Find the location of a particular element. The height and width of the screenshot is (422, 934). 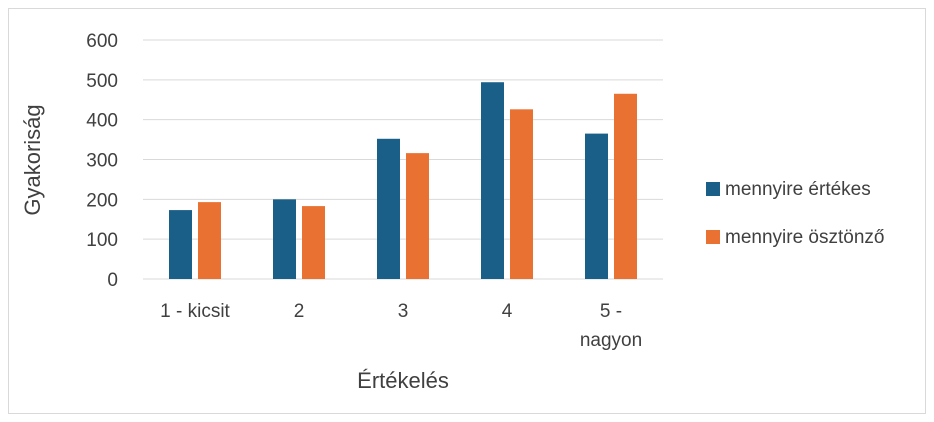

y-tick-label: 300 is located at coordinates (102, 161).